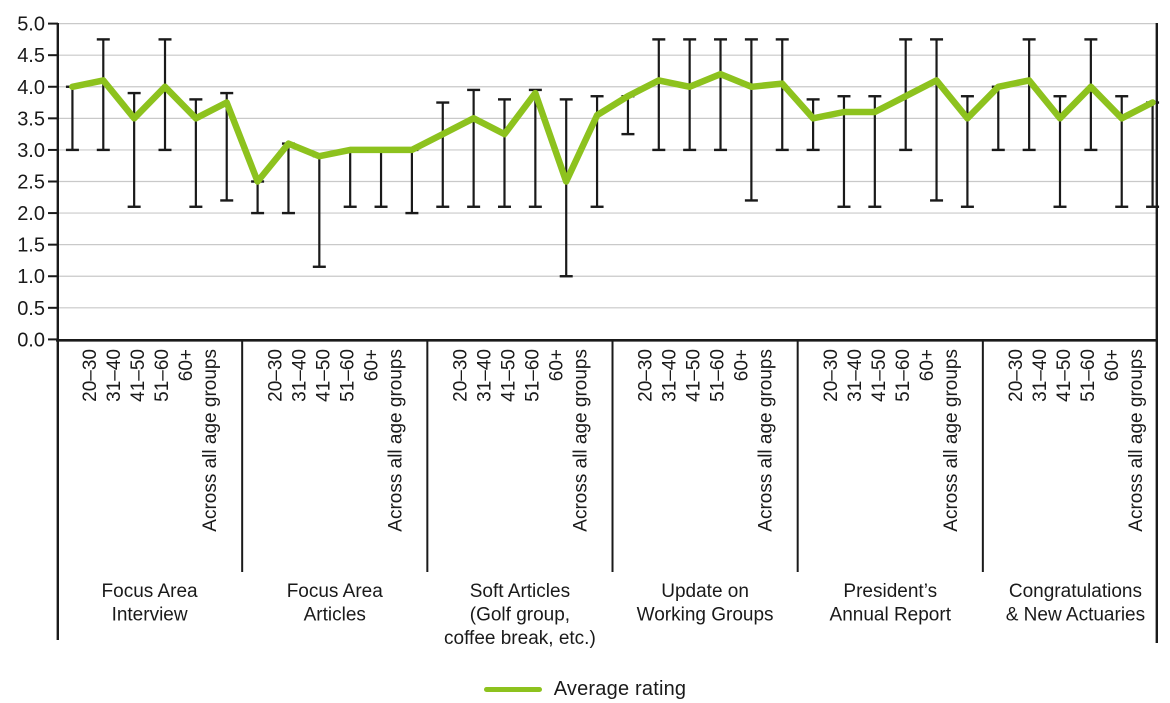 This screenshot has height=703, width=1170. I want to click on category-group-label: Update on, so click(705, 591).